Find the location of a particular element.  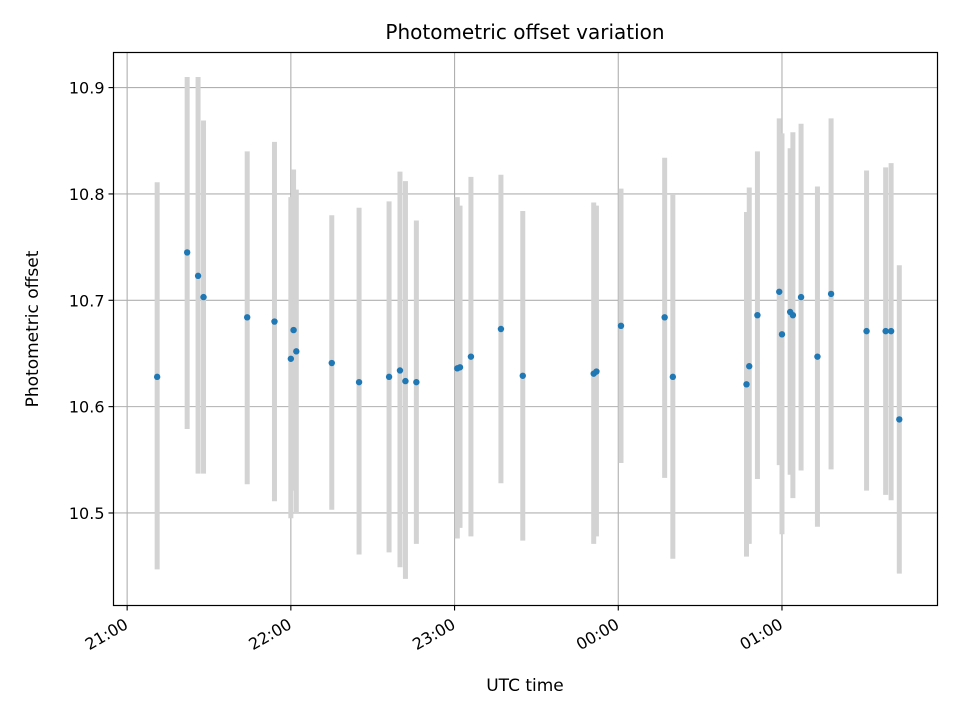

y-tick-label: 10.5 is located at coordinates (87, 513).